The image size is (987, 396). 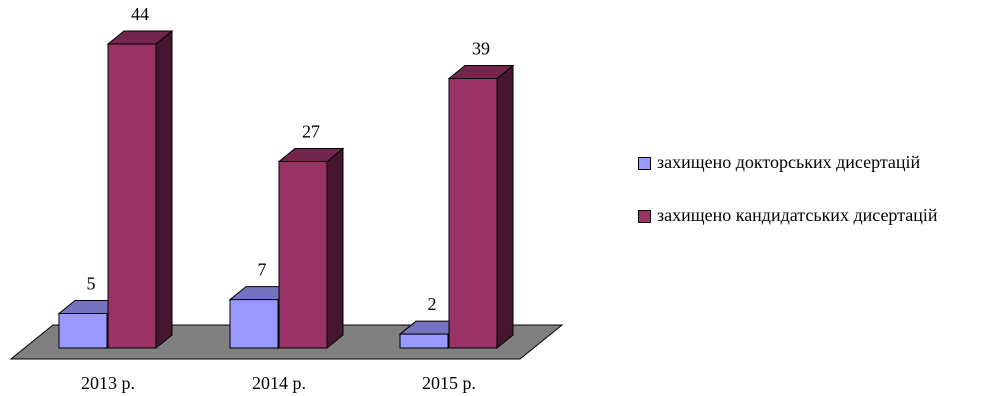 I want to click on category-label: 2015 р., so click(x=449, y=383).